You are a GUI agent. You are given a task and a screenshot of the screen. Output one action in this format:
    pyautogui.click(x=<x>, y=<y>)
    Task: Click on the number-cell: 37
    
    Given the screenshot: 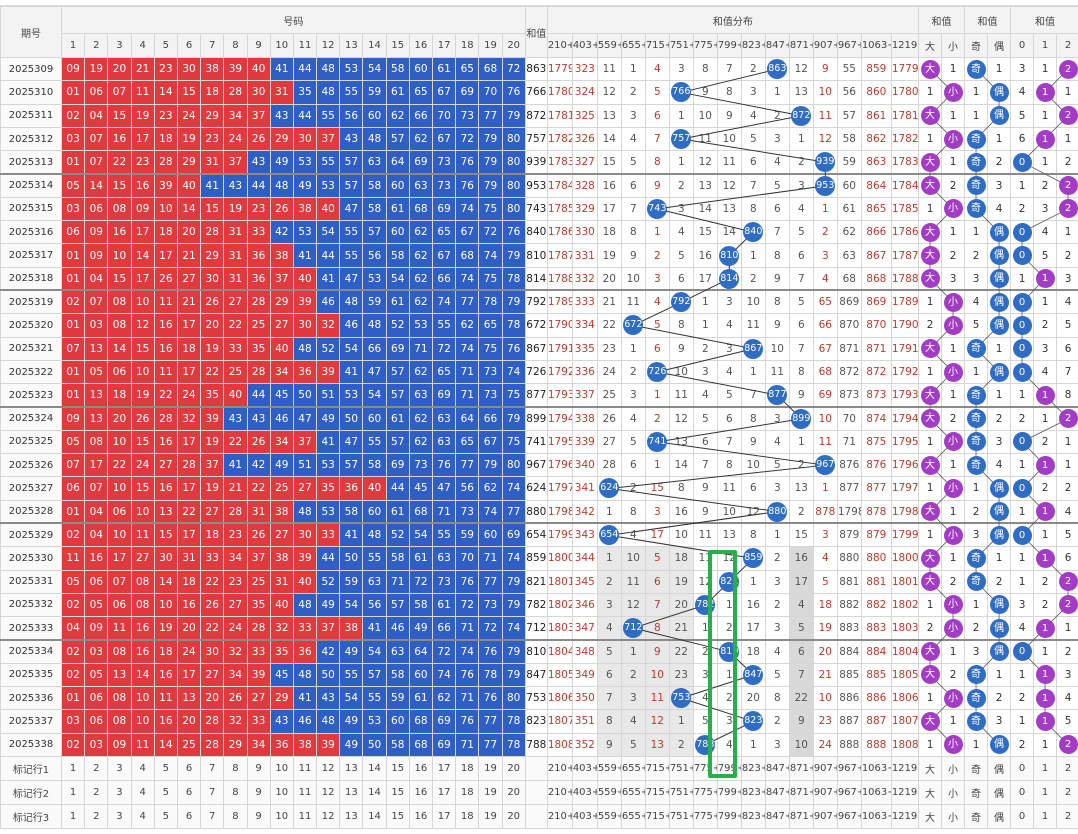 What is the action you would take?
    pyautogui.click(x=328, y=628)
    